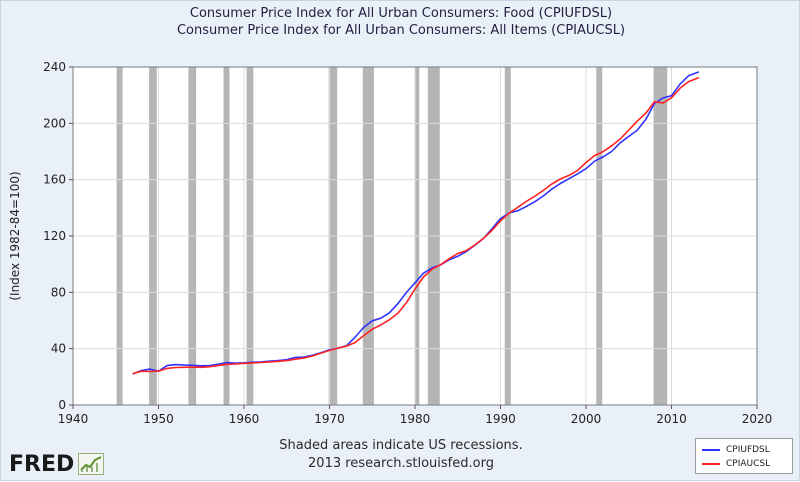  Describe the element at coordinates (54, 123) in the screenshot. I see `y-tick-label: 200` at that location.